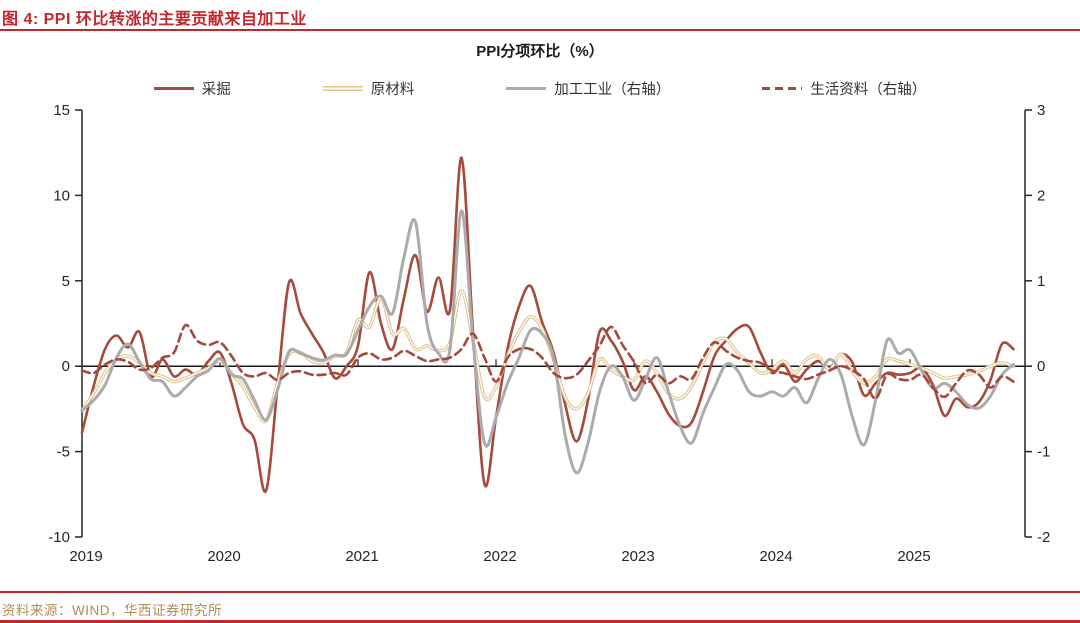 This screenshot has width=1080, height=623. Describe the element at coordinates (526, 88) in the screenshot. I see `legend-swatch-processing` at that location.